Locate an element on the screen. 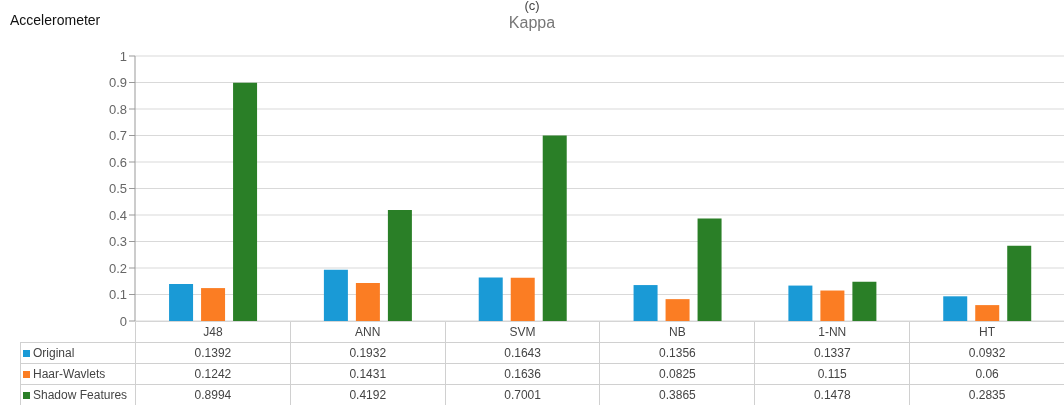  legend-label: Original is located at coordinates (78, 353).